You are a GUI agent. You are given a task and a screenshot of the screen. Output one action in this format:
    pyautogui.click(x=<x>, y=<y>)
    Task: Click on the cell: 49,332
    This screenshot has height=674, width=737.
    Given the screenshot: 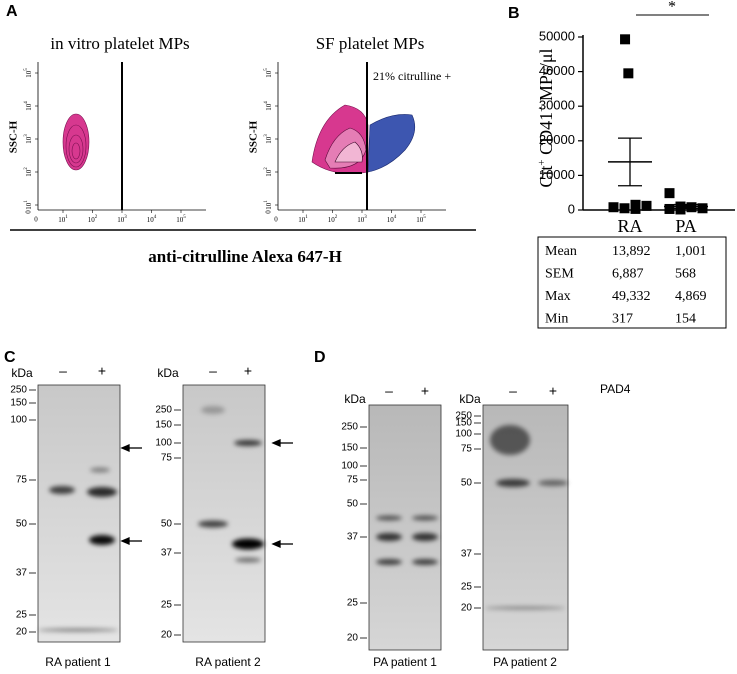 What is the action you would take?
    pyautogui.click(x=631, y=296)
    